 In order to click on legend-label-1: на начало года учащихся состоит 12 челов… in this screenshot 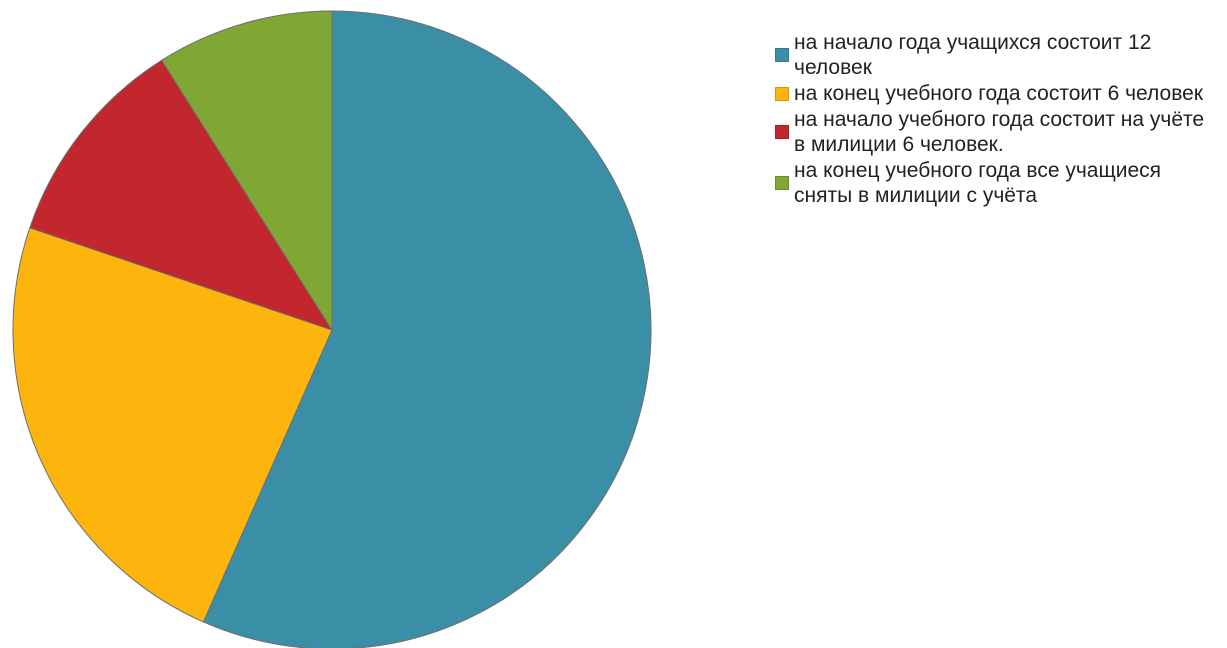, I will do `click(973, 55)`.